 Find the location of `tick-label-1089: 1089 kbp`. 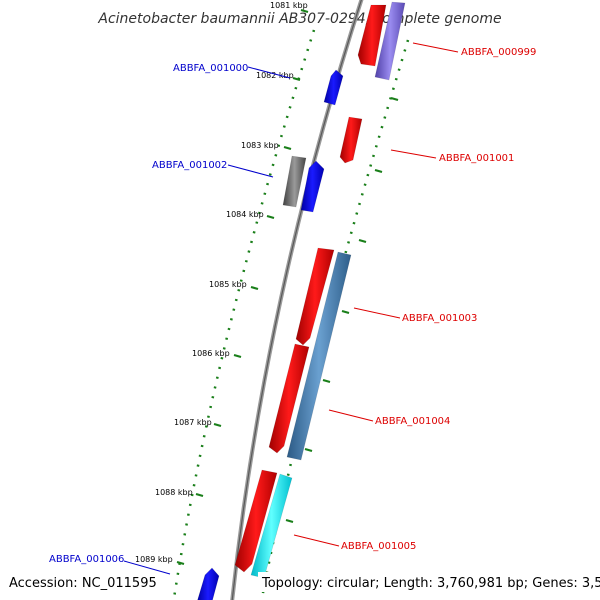

tick-label-1089: 1089 kbp is located at coordinates (154, 559).